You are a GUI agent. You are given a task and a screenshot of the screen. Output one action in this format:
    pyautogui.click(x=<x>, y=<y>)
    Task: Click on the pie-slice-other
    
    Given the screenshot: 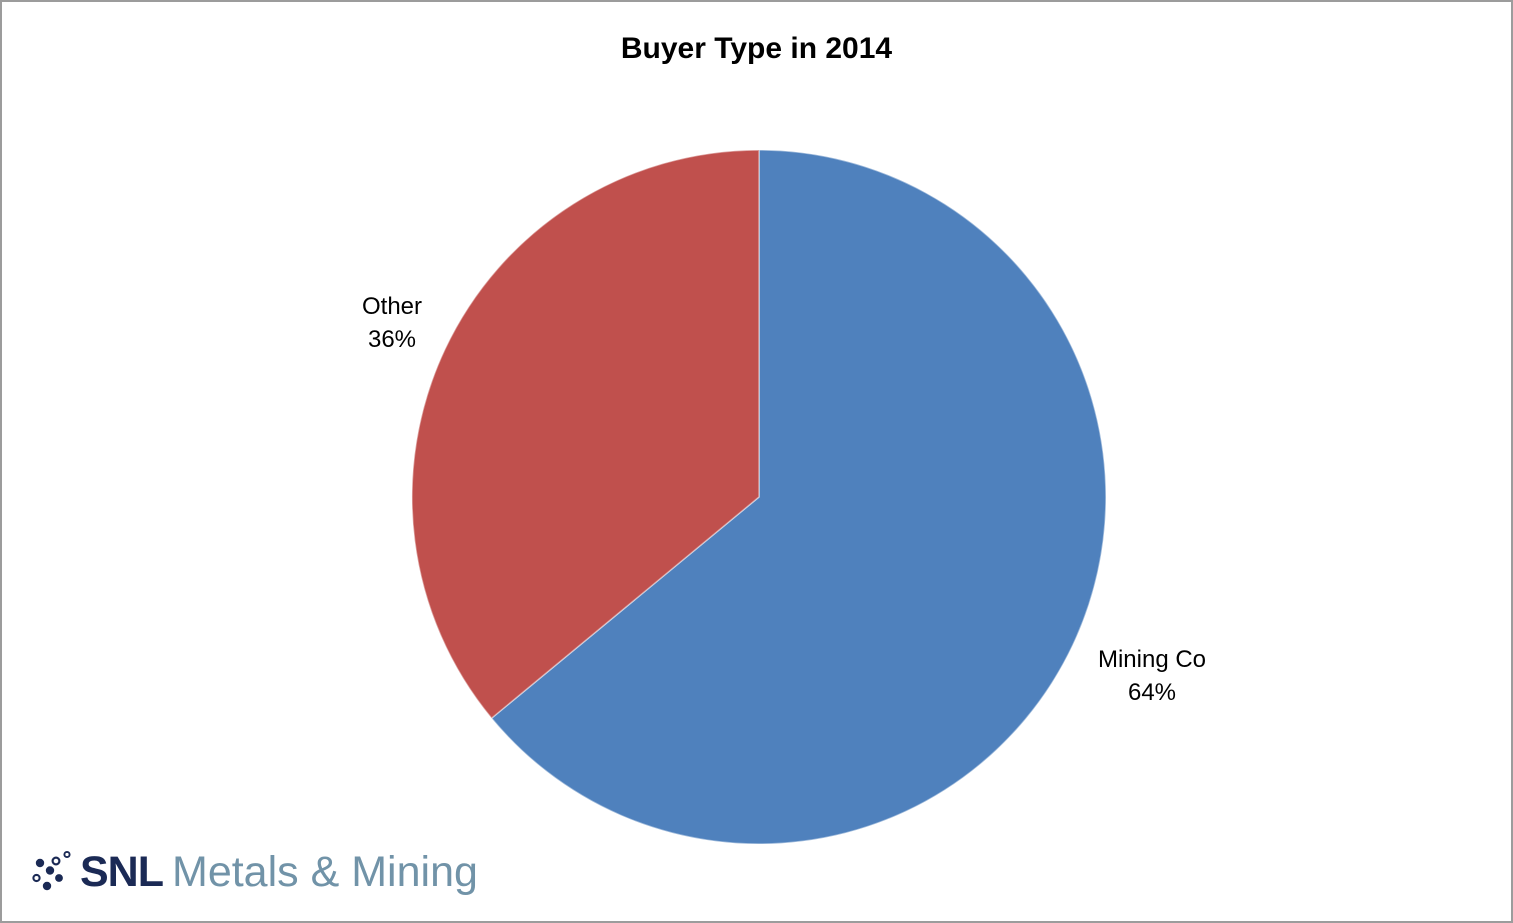 What is the action you would take?
    pyautogui.click(x=585, y=434)
    